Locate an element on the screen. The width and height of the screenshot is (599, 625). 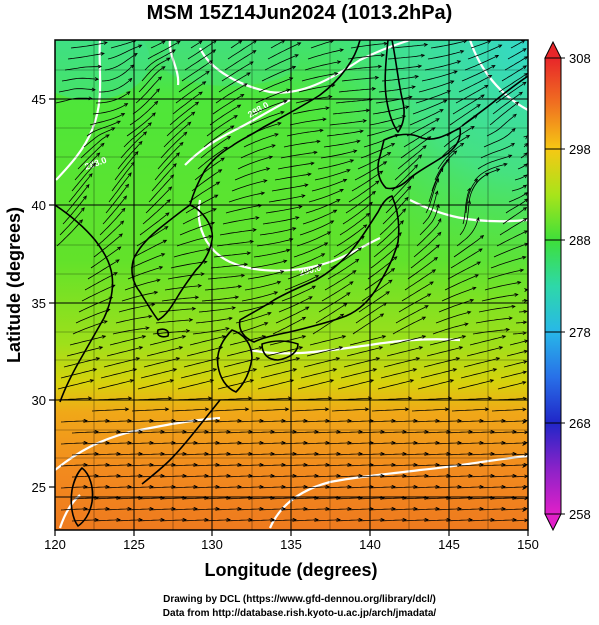
colorbar-label: 288 is located at coordinates (580, 240).